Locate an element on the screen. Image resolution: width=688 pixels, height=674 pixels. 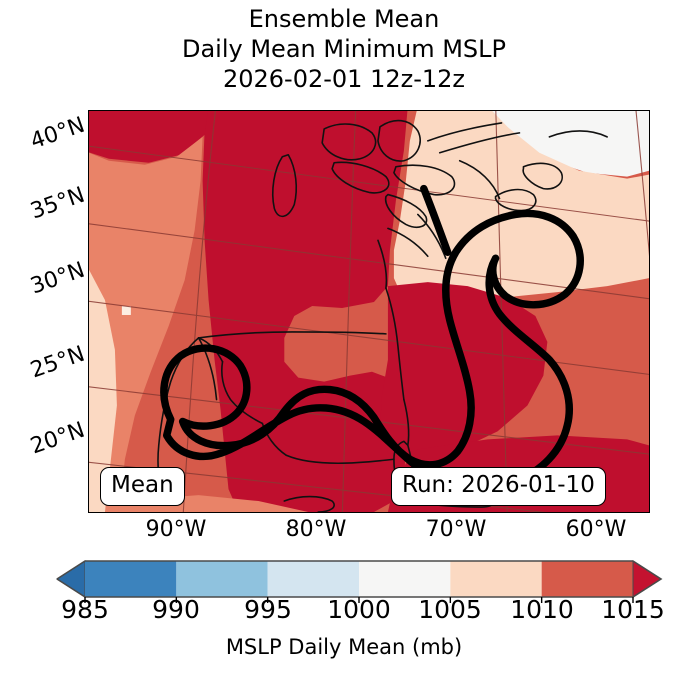
colorbar-tick-1010: 1010 is located at coordinates (542, 609).